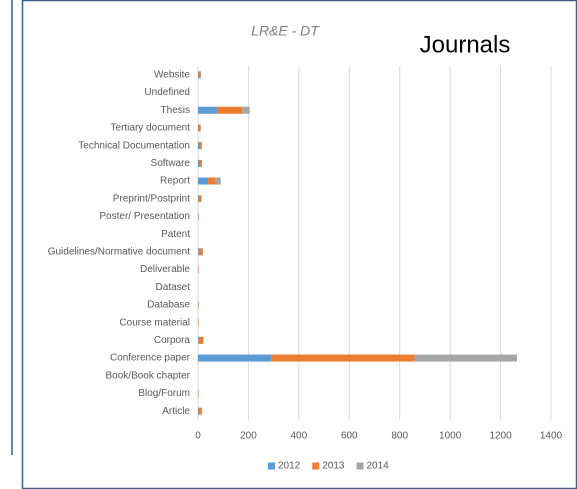 Image resolution: width=578 pixels, height=489 pixels. What do you see at coordinates (176, 411) in the screenshot?
I see `y-tick-label: Article` at bounding box center [176, 411].